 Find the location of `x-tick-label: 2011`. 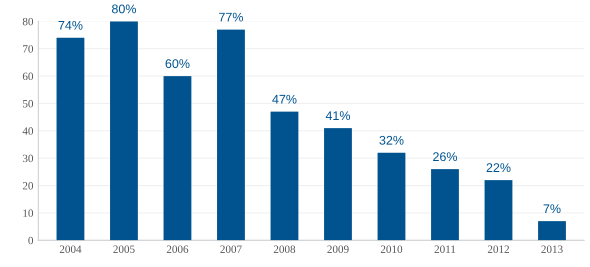

x-tick-label: 2011 is located at coordinates (445, 249).